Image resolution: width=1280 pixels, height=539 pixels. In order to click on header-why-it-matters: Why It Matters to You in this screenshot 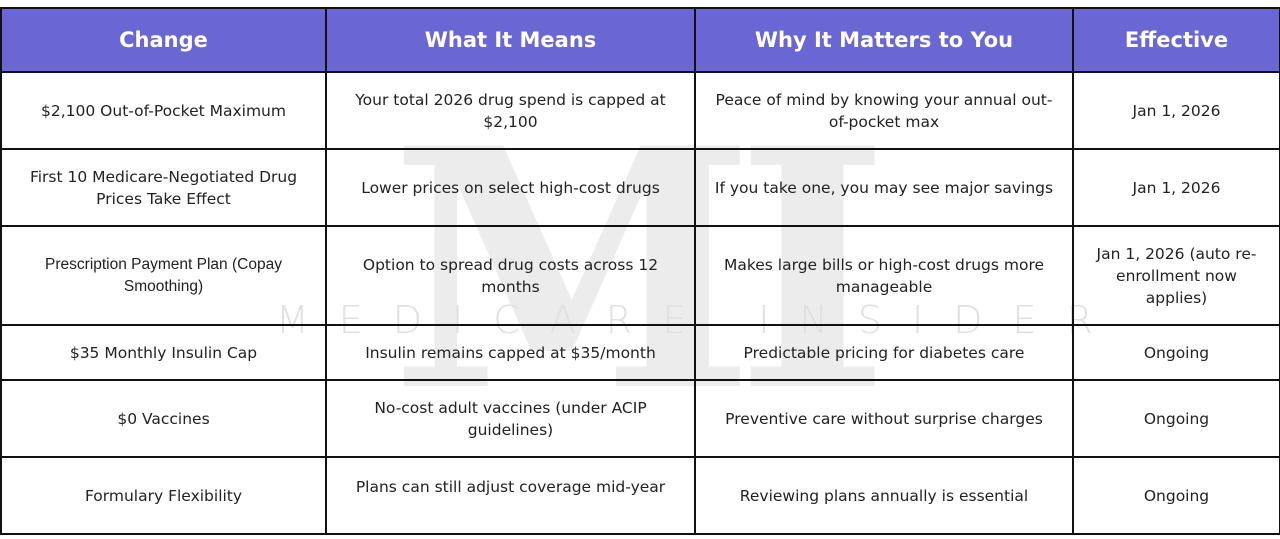, I will do `click(884, 40)`.